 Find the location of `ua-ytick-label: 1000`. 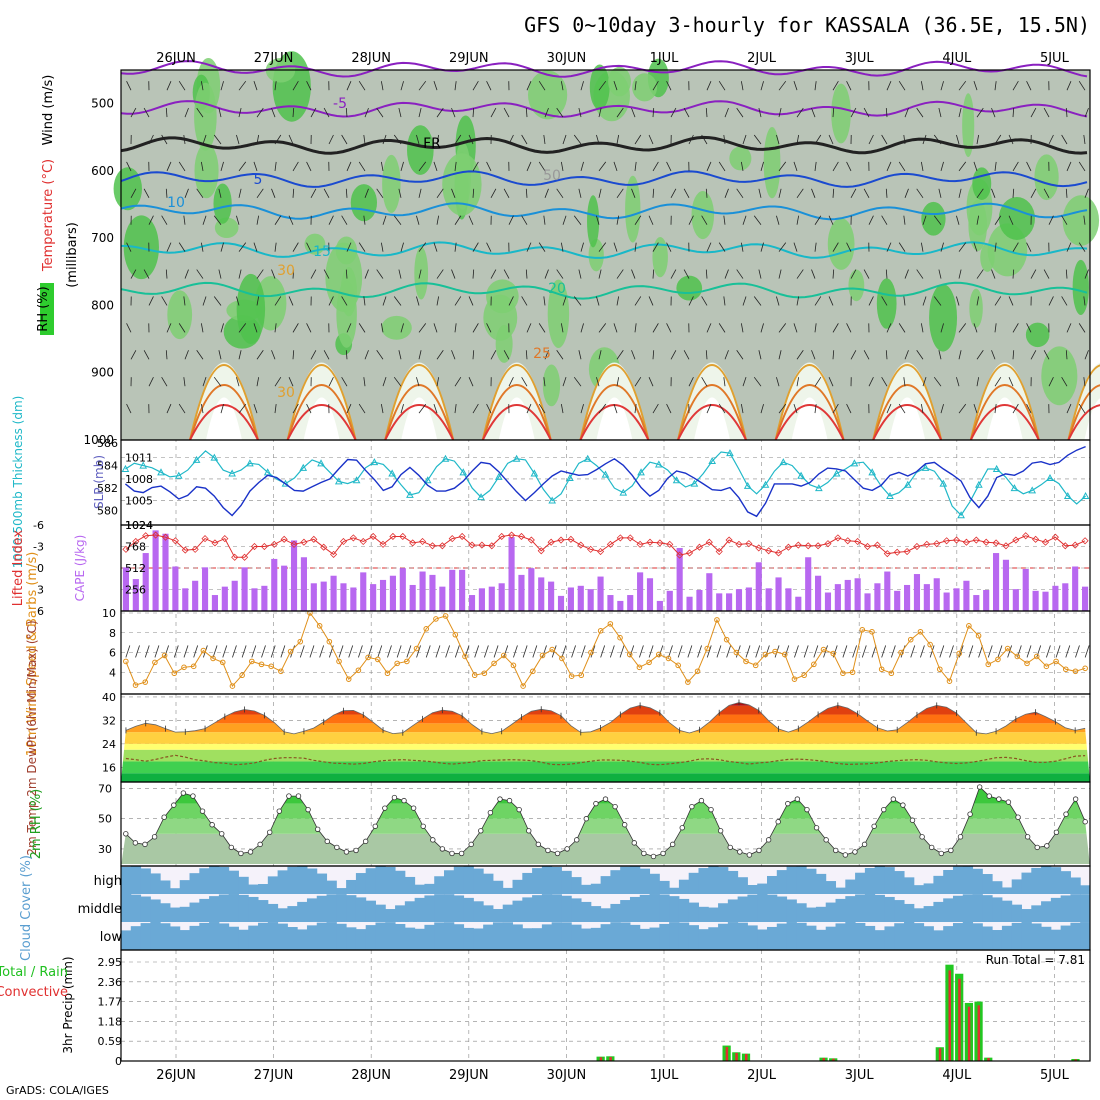

ua-ytick-label: 1000 is located at coordinates (98, 440).